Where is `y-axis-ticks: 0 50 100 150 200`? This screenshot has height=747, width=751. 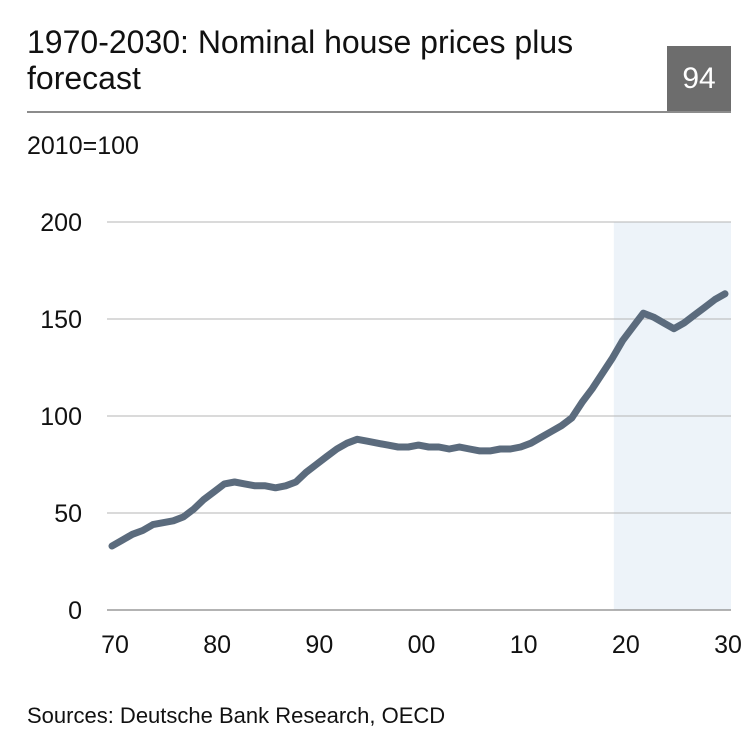
y-axis-ticks: 0 50 100 150 200 is located at coordinates (61, 417).